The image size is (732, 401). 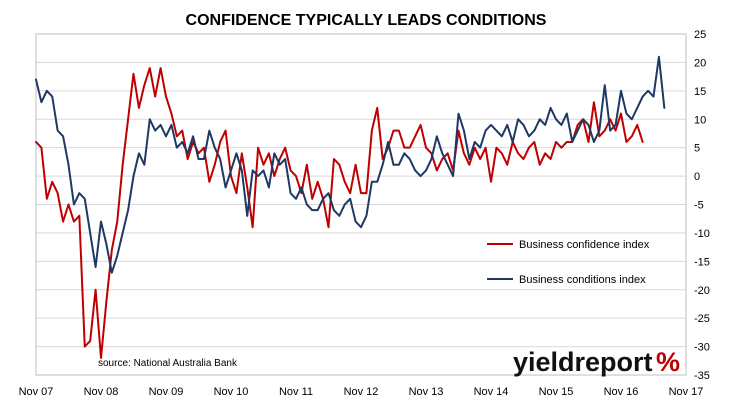 What do you see at coordinates (702, 262) in the screenshot?
I see `y-tick-label: -15` at bounding box center [702, 262].